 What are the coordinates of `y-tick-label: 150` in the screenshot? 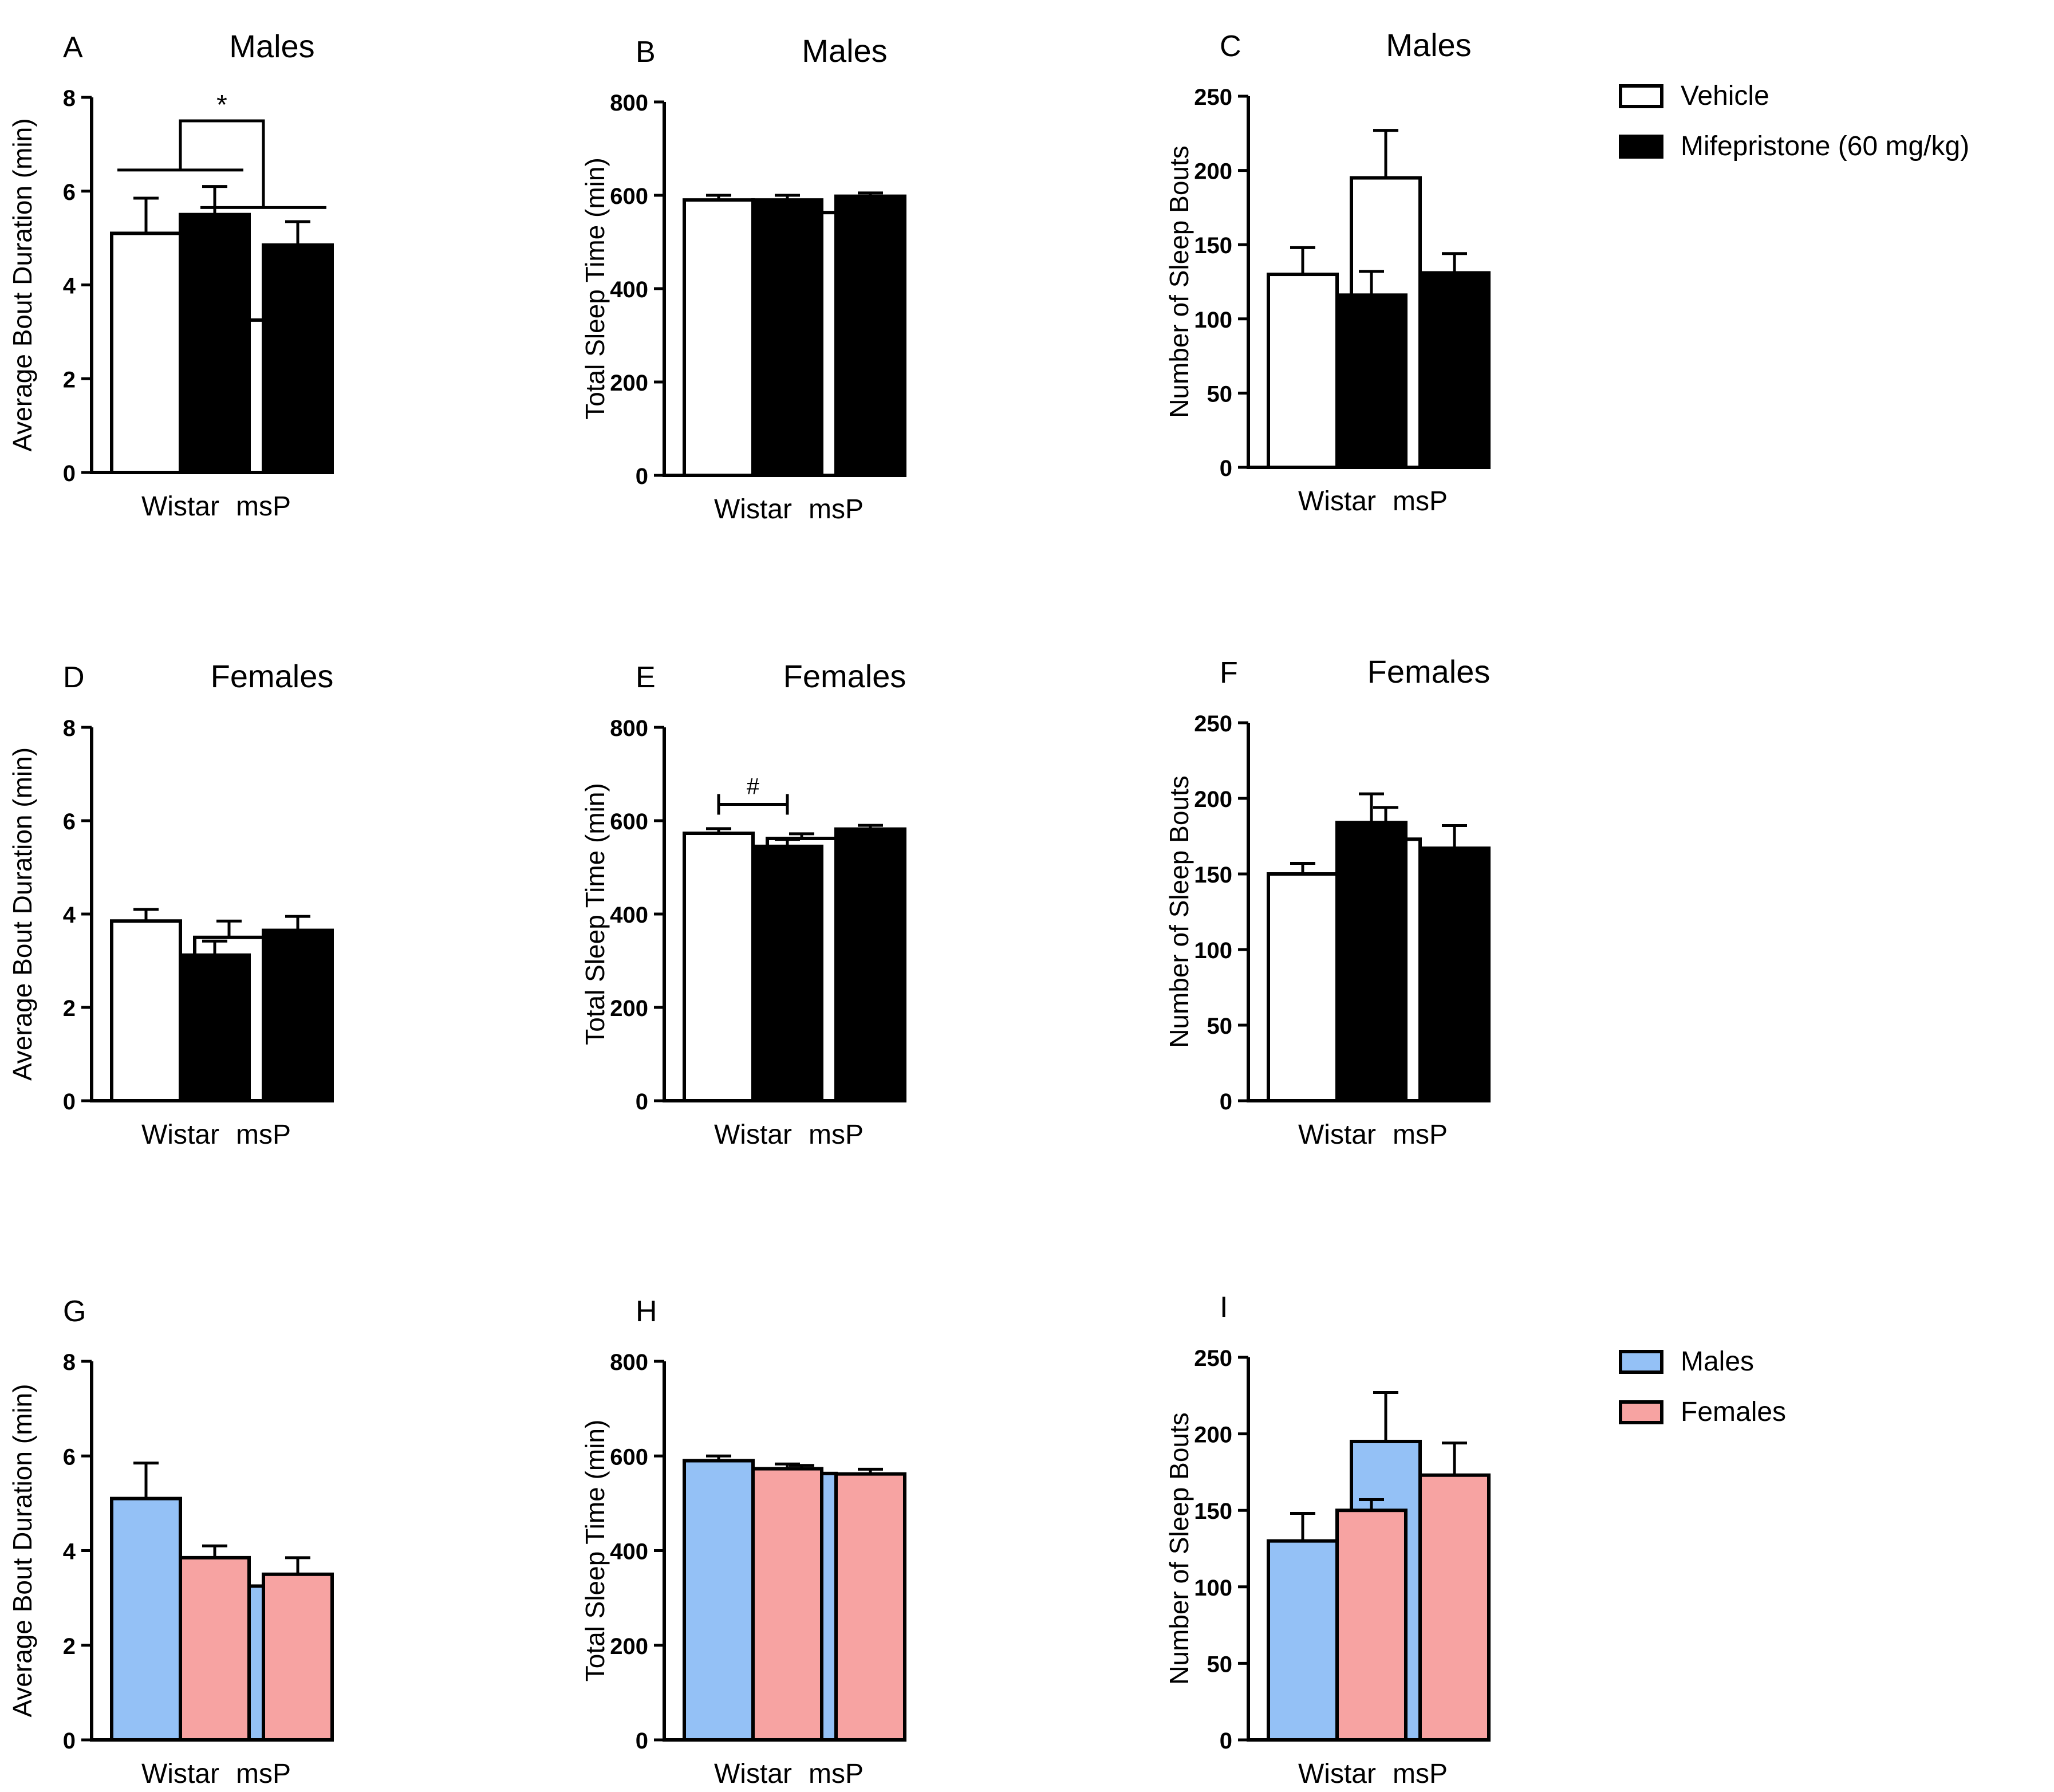 It's located at (1213, 245).